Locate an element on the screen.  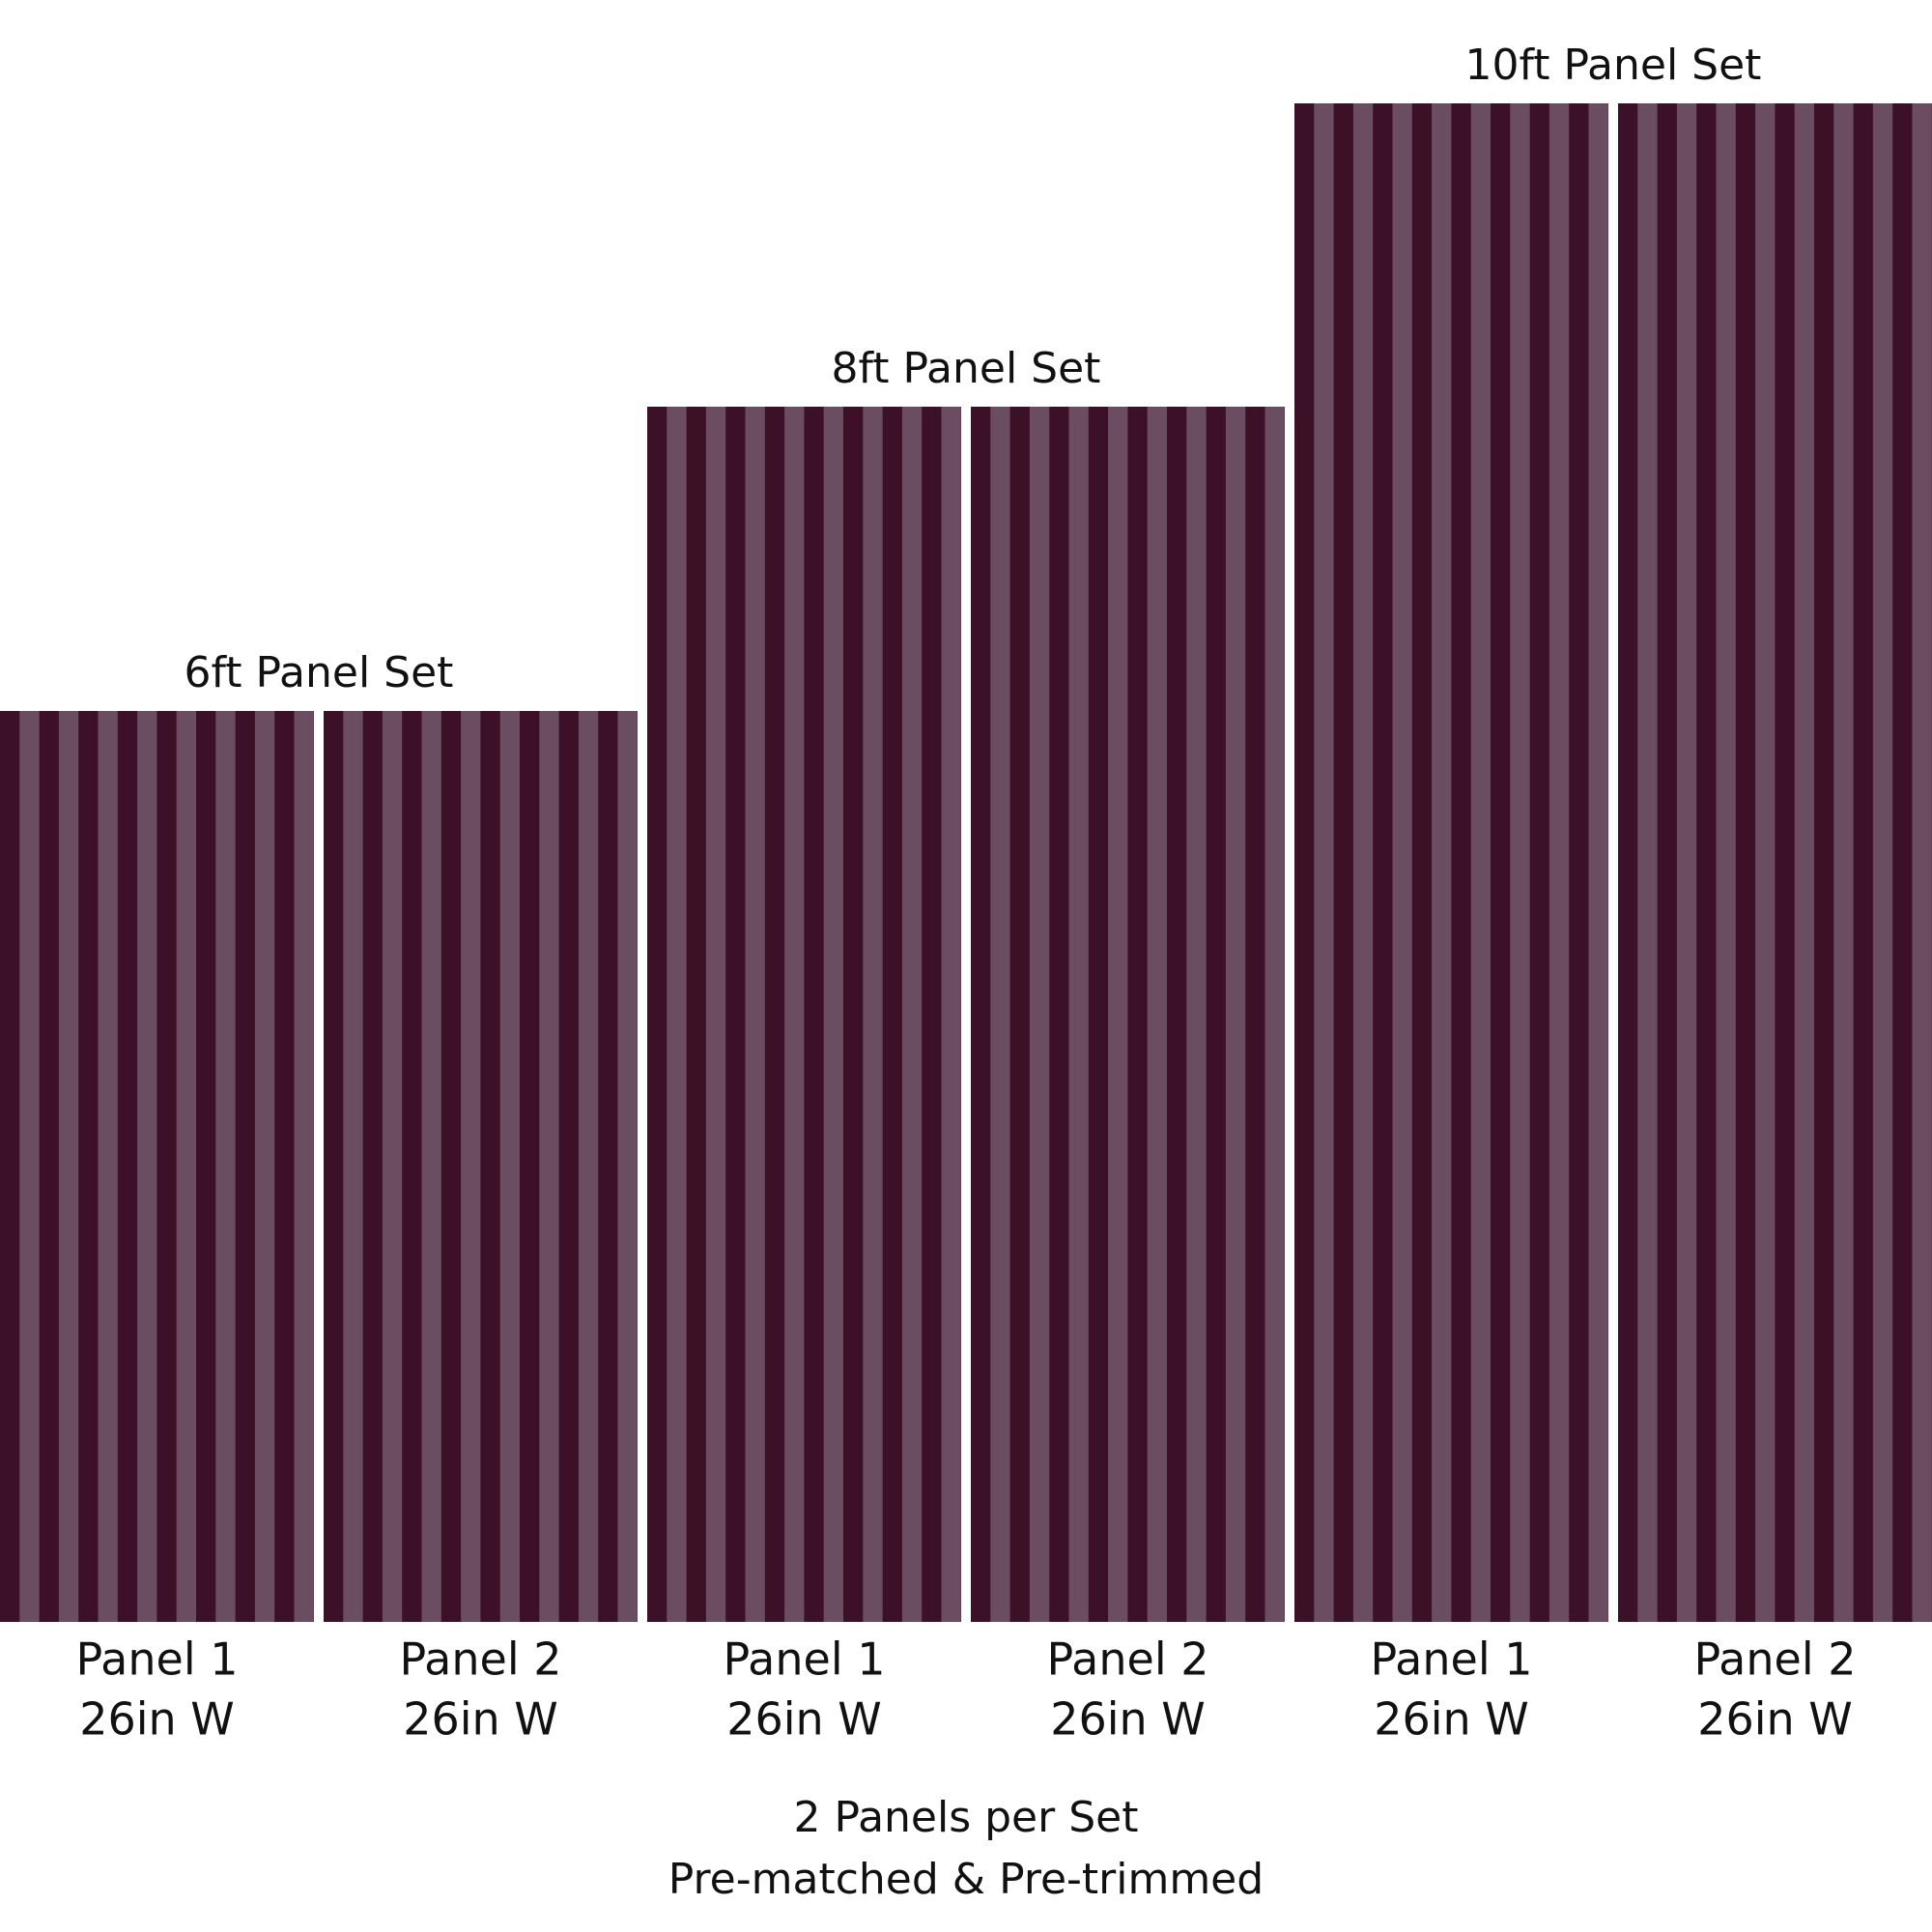
set-title: 8ft Panel Set is located at coordinates (966, 368).